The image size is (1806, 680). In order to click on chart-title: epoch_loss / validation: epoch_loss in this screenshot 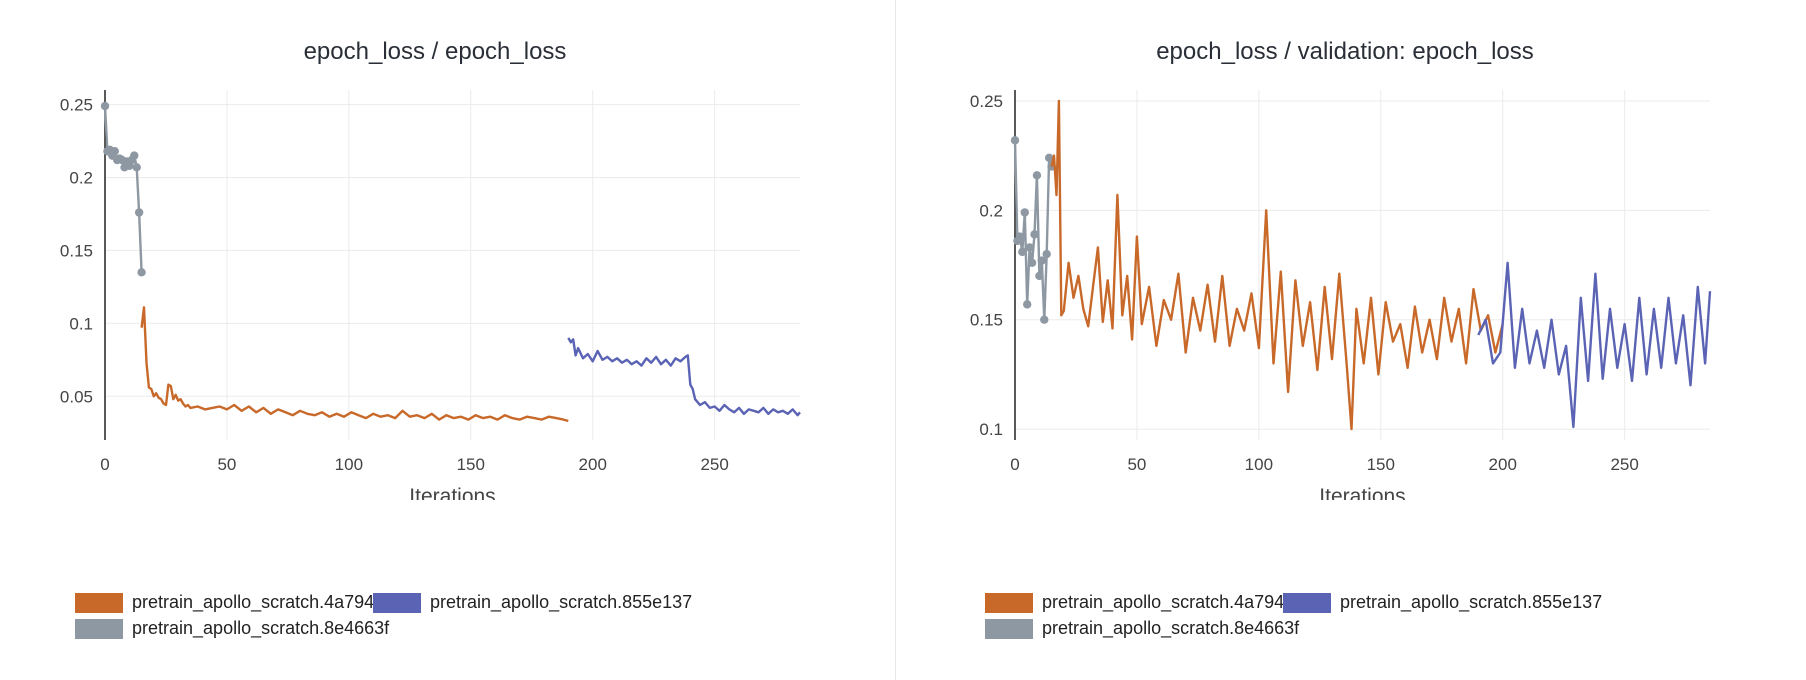, I will do `click(1345, 51)`.